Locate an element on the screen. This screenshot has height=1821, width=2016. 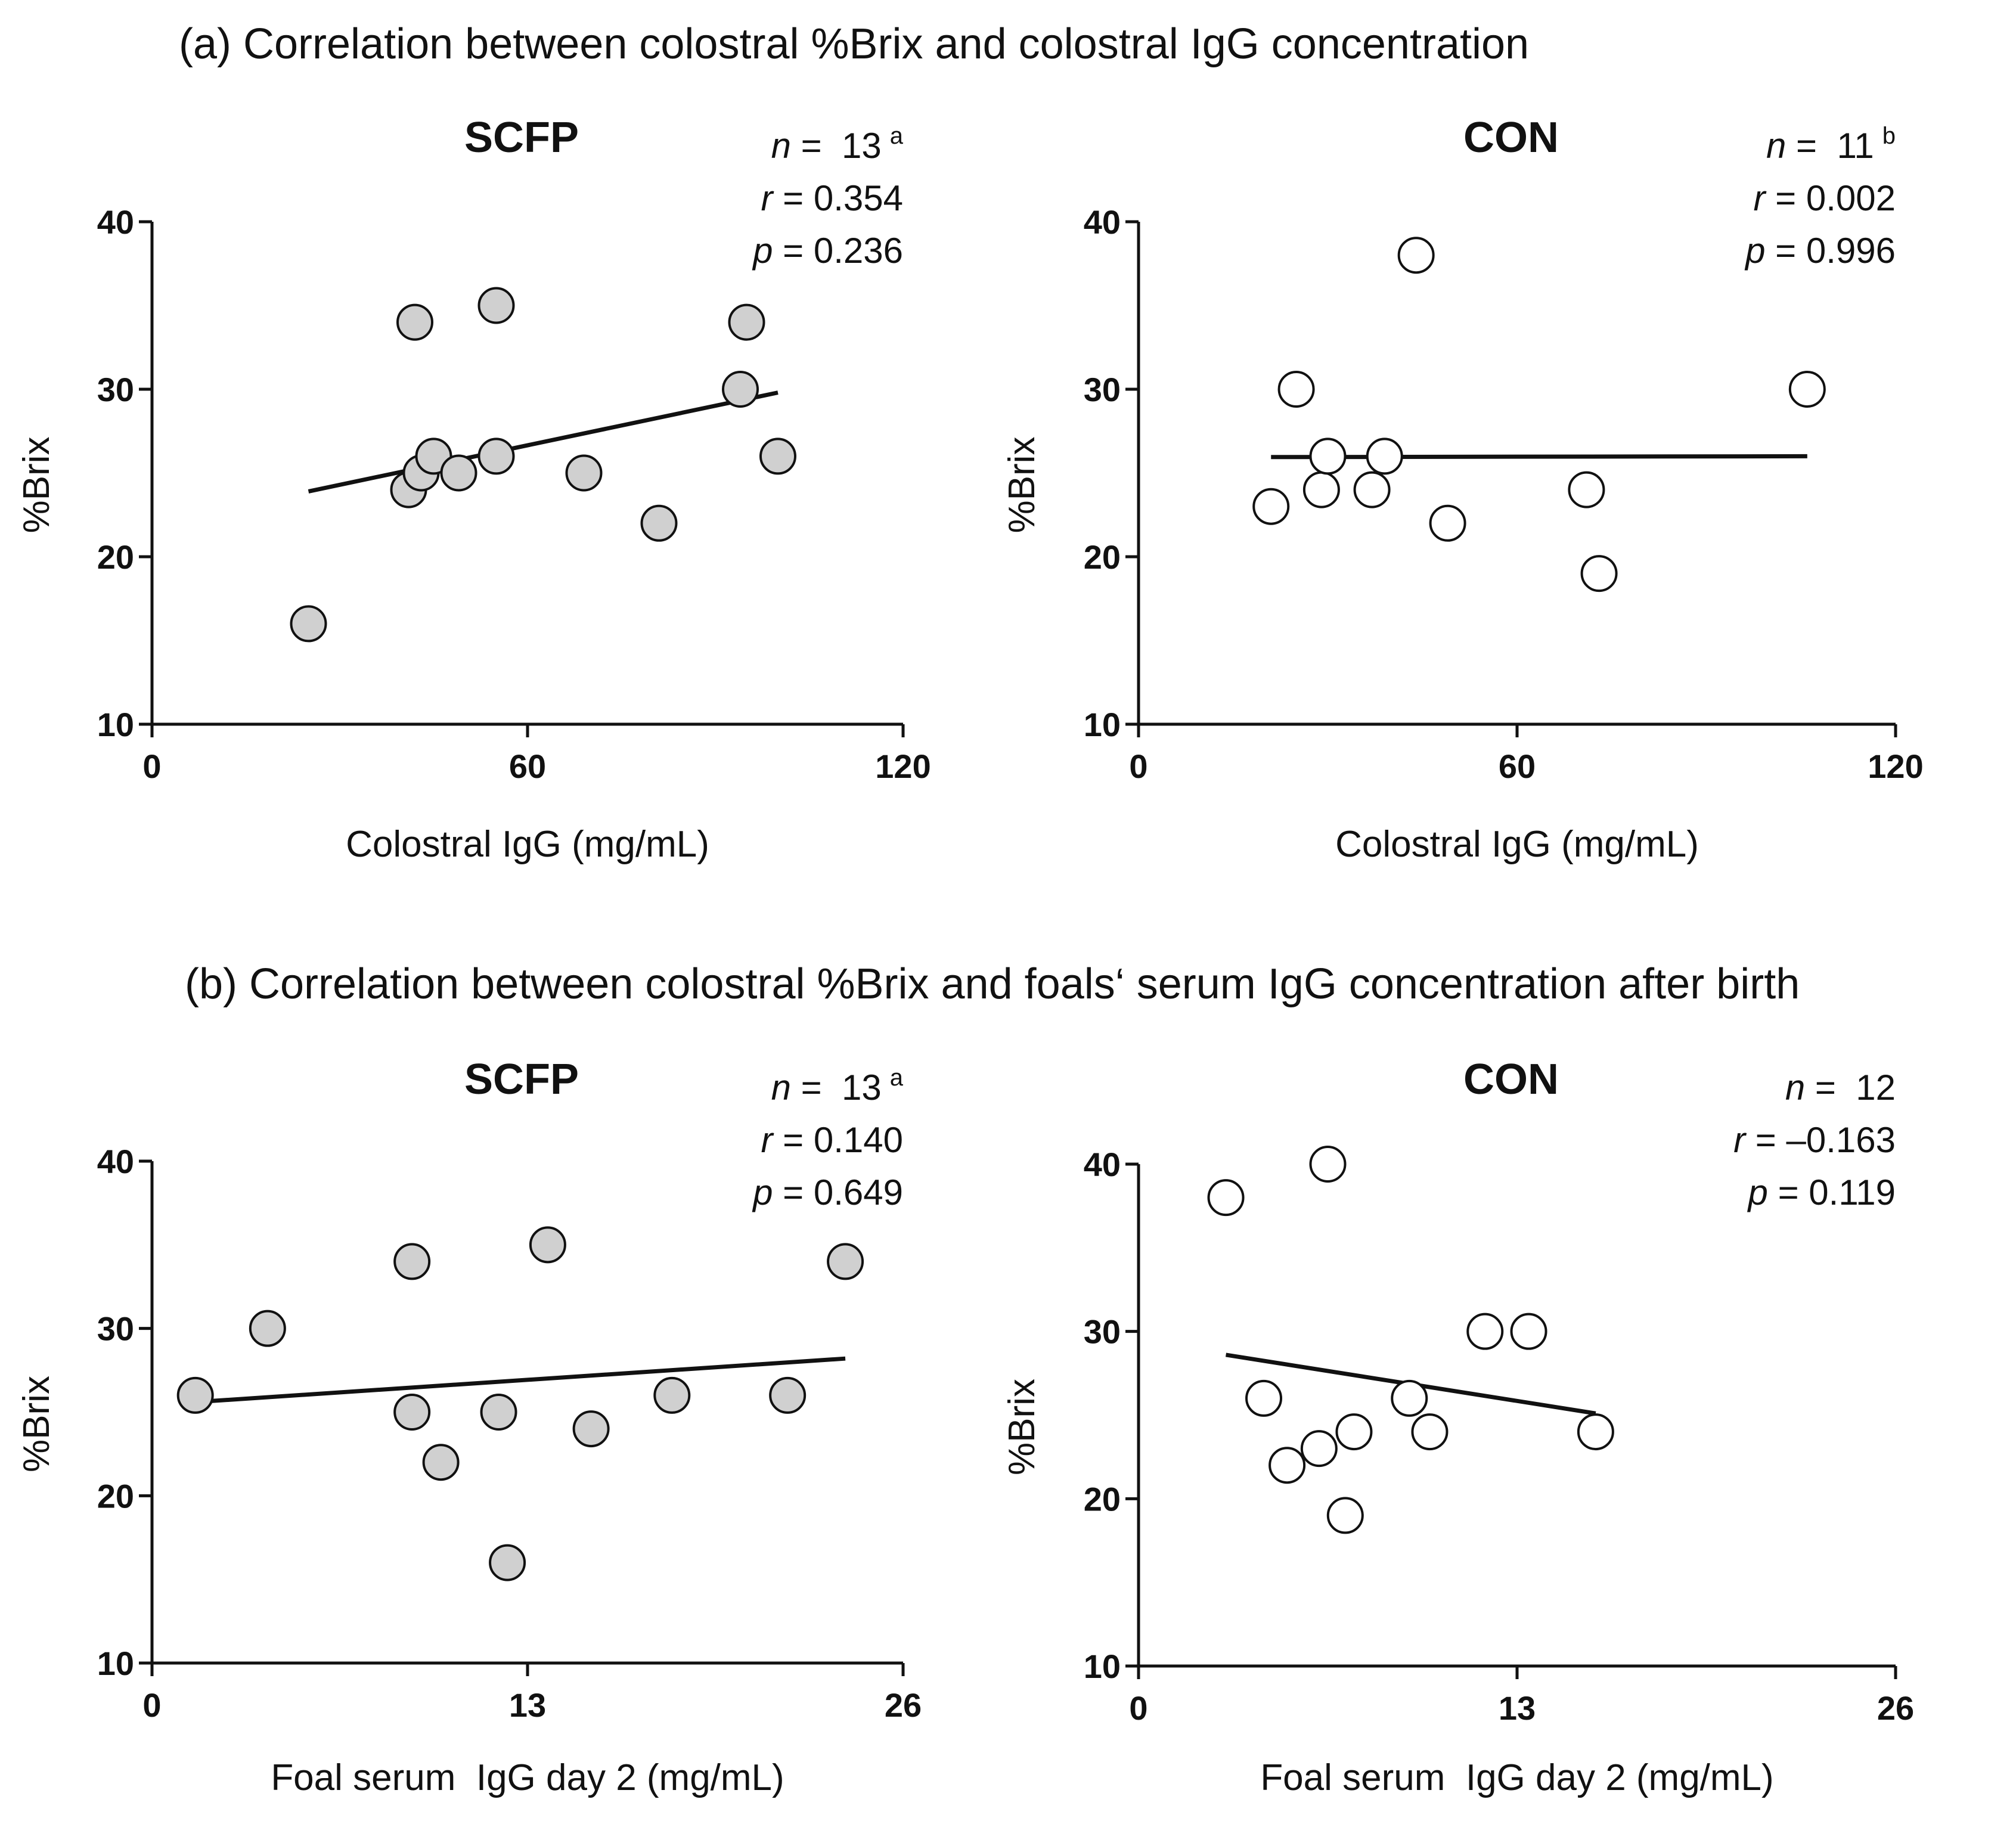
stat-line: n = 12 is located at coordinates (1840, 1088).